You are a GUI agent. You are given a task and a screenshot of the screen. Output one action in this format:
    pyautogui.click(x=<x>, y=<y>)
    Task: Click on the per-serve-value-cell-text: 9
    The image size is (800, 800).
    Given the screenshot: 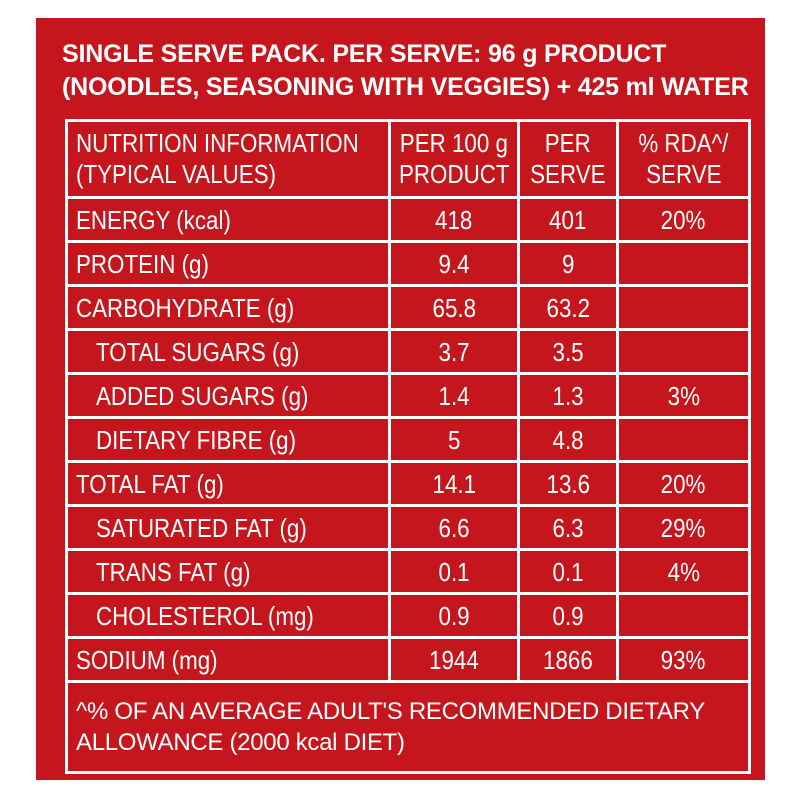 What is the action you would take?
    pyautogui.click(x=568, y=263)
    